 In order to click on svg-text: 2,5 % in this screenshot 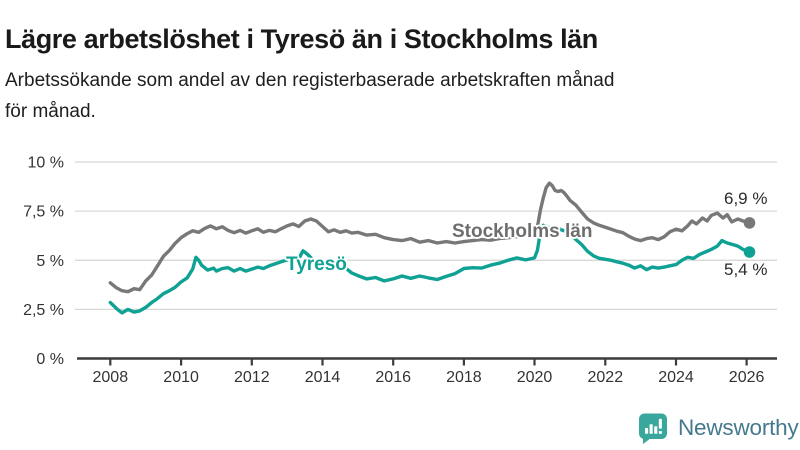, I will do `click(43, 310)`.